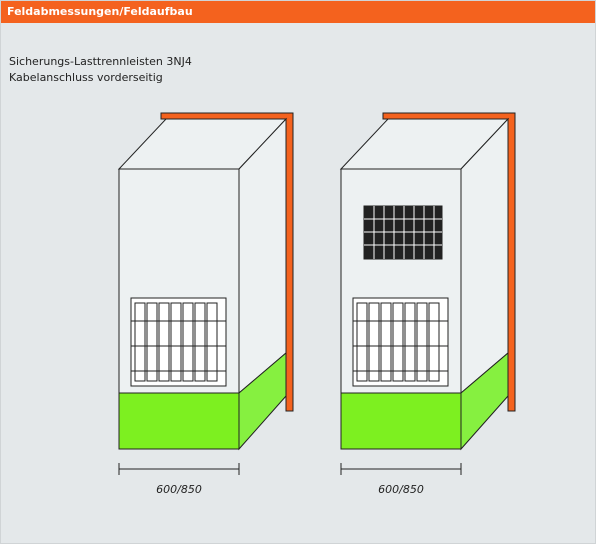 Image resolution: width=596 pixels, height=544 pixels. I want to click on header-title: Feldabmessungen/Feldaufbau, so click(298, 12).